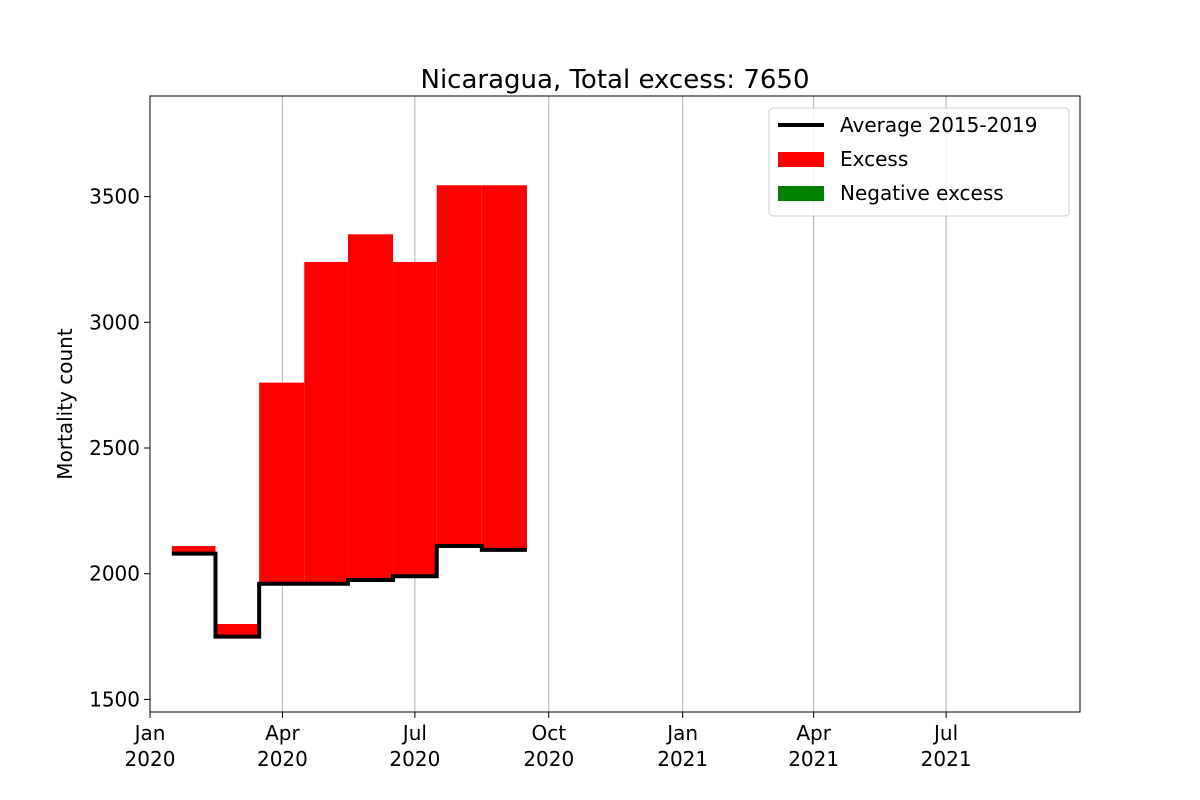 Image resolution: width=1200 pixels, height=800 pixels. I want to click on y-tick-label: 2500, so click(114, 448).